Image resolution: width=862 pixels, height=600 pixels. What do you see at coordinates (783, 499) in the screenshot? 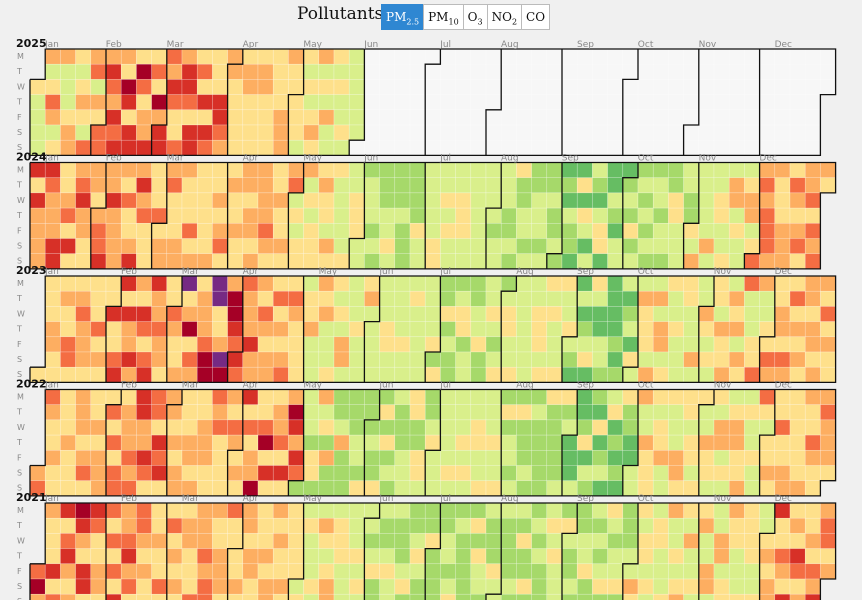
I see `month-label: Dec` at bounding box center [783, 499].